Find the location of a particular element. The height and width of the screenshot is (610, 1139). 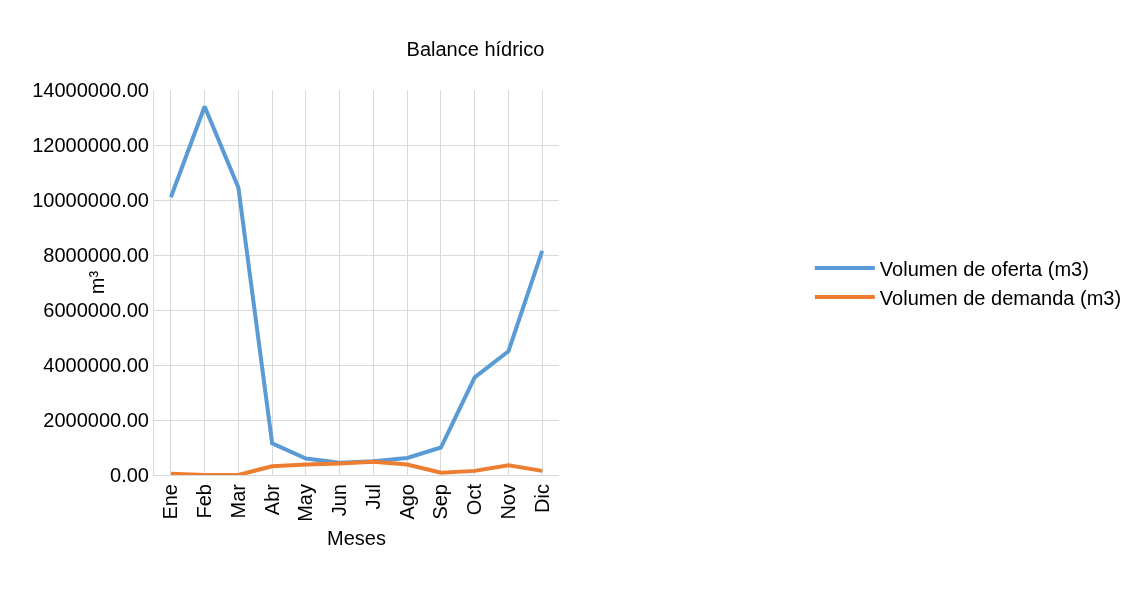

x-tick-label: Oct is located at coordinates (474, 499).